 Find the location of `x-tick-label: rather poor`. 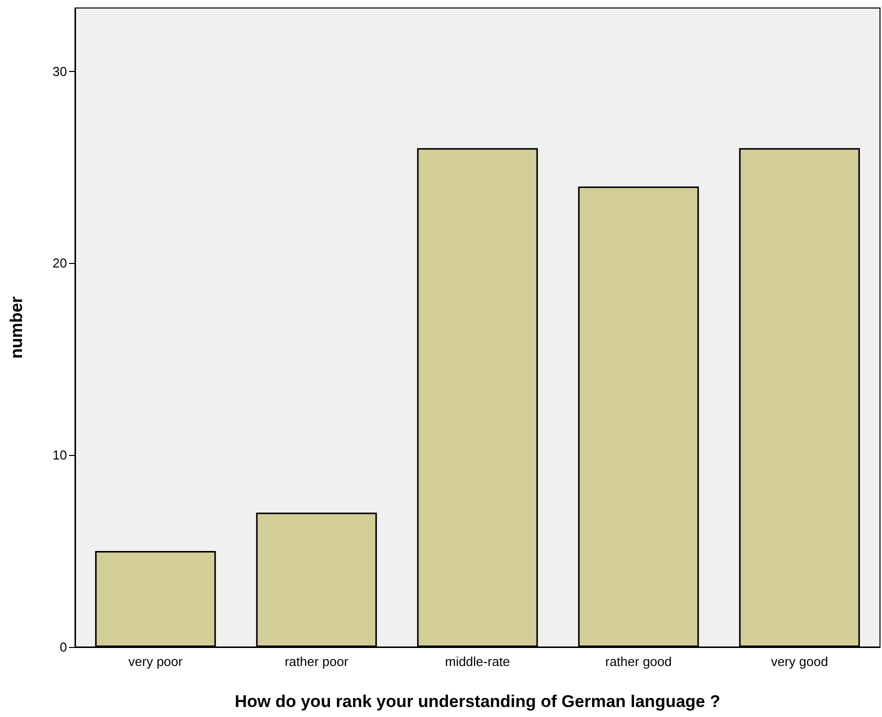

x-tick-label: rather poor is located at coordinates (316, 661).